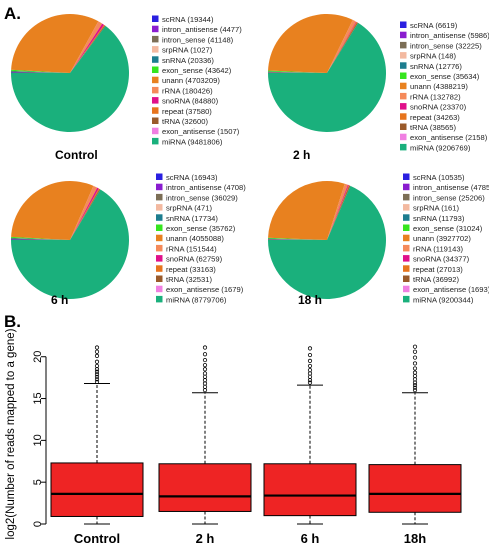 Image resolution: width=489 pixels, height=550 pixels. I want to click on legend-label-exon_antisense: exon_antisense (2158), so click(449, 137).